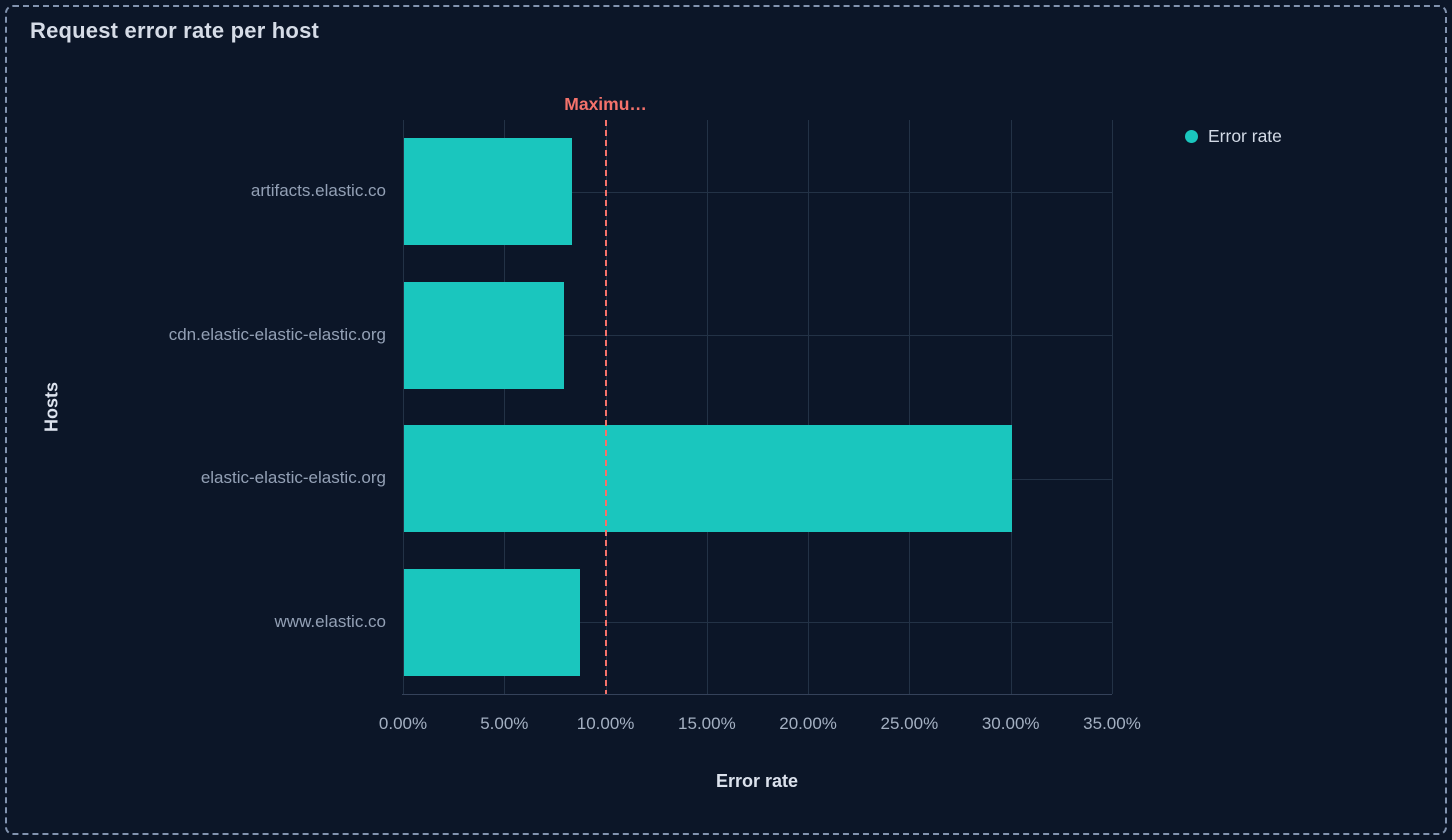 This screenshot has width=1452, height=840. What do you see at coordinates (757, 694) in the screenshot?
I see `x-axis-line` at bounding box center [757, 694].